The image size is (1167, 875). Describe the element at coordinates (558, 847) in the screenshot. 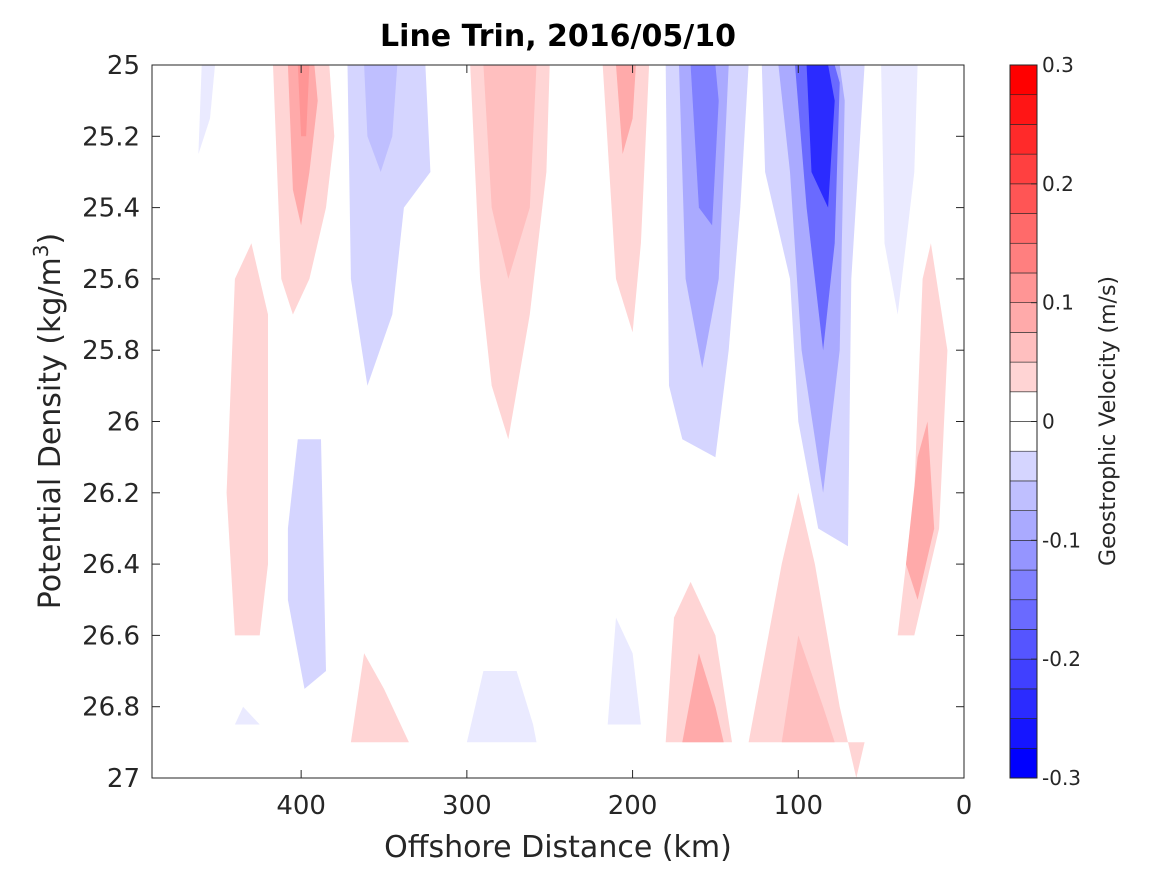

I see `x-axis-title: Offshore Distance (km)` at that location.